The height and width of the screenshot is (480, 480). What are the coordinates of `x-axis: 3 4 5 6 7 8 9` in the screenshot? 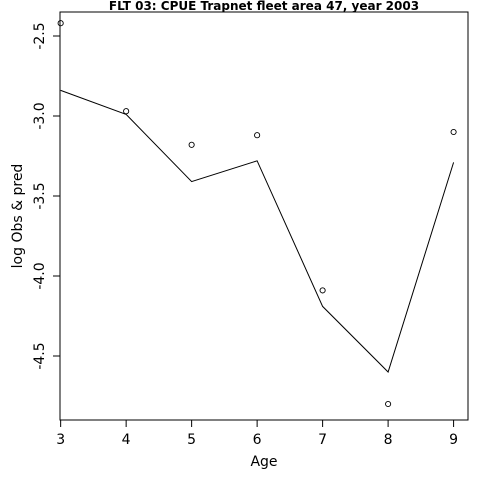 It's located at (257, 434).